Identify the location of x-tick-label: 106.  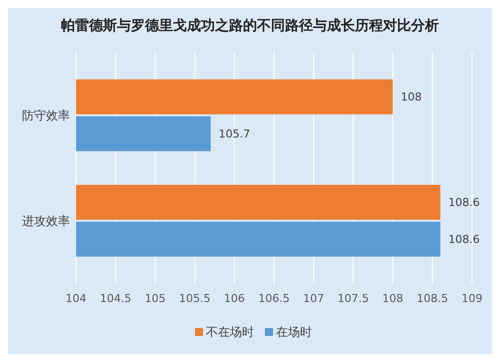
(234, 298).